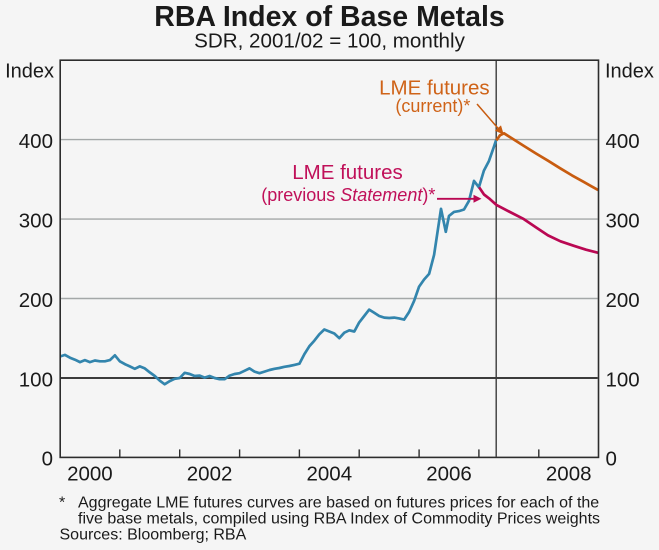 The image size is (659, 550). I want to click on svg-text: 2008, so click(569, 474).